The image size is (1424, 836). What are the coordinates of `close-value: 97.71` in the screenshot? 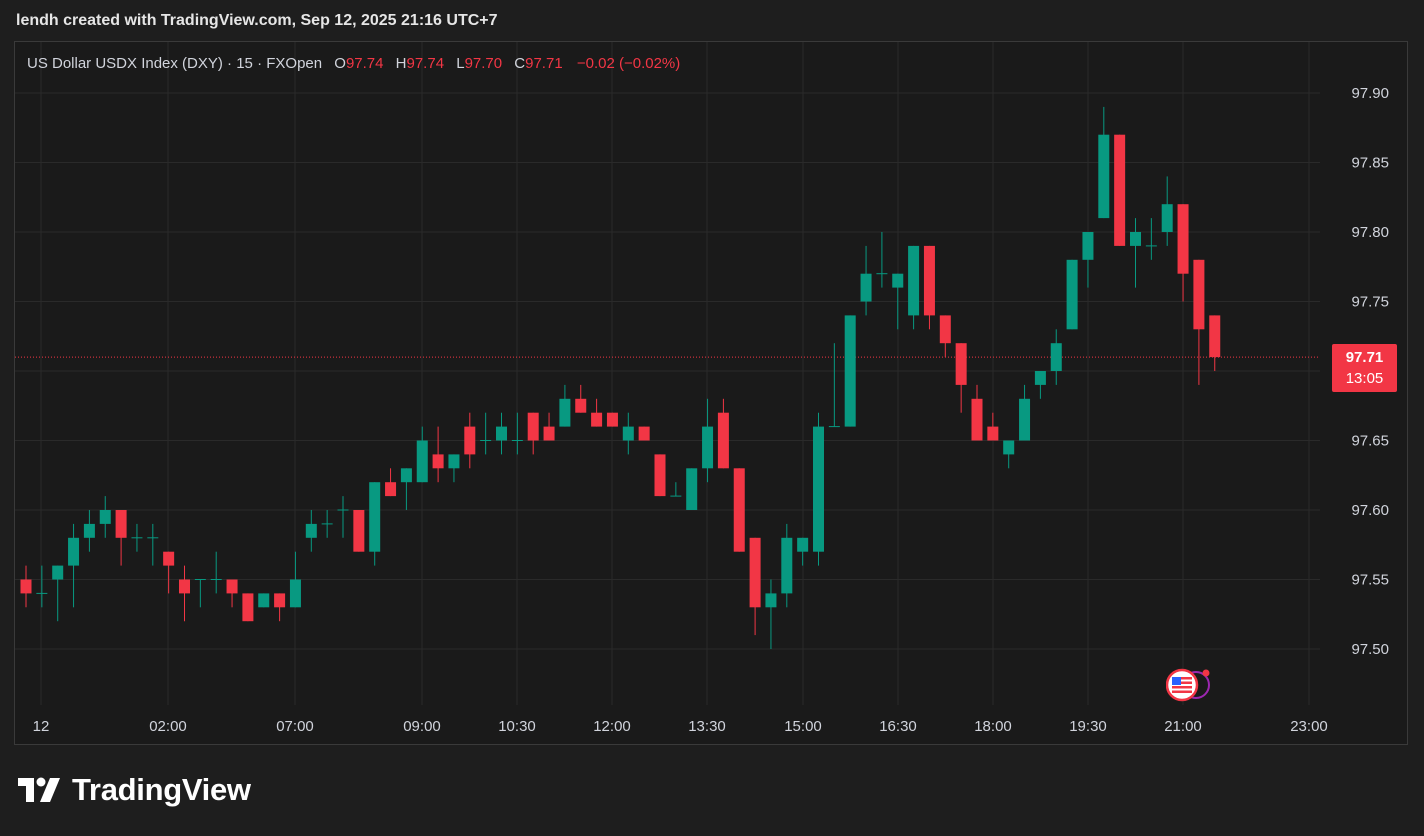 It's located at (544, 63).